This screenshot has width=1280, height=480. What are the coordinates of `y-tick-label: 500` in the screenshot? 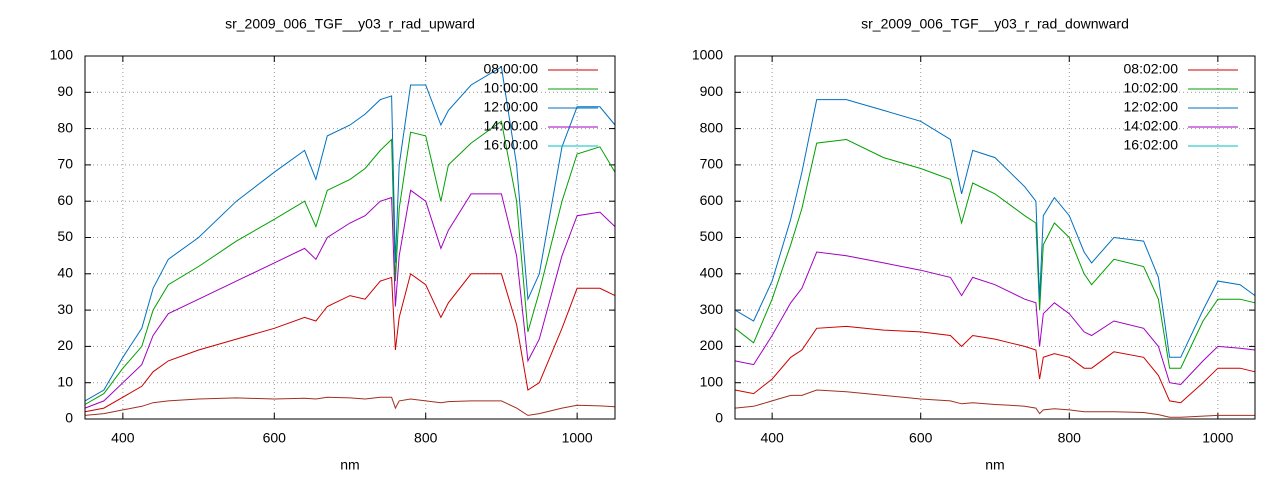 It's located at (712, 236).